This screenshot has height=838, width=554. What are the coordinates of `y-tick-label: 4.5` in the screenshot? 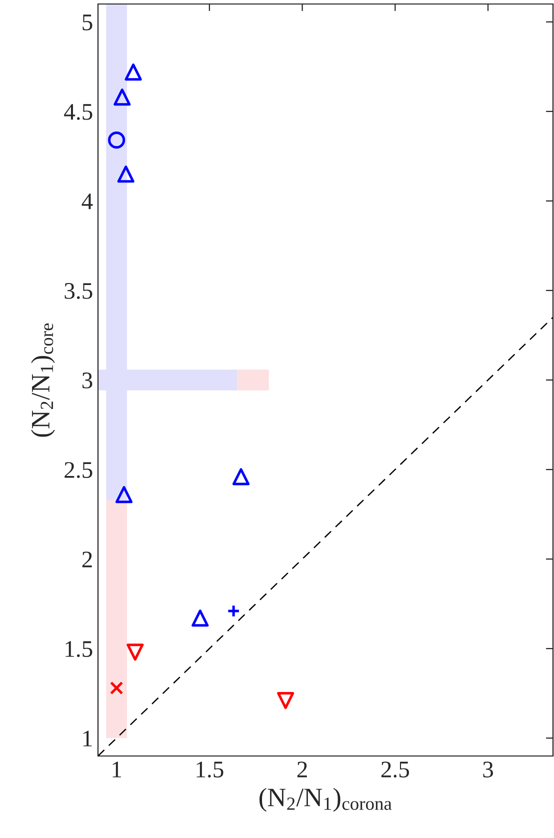 It's located at (78, 112).